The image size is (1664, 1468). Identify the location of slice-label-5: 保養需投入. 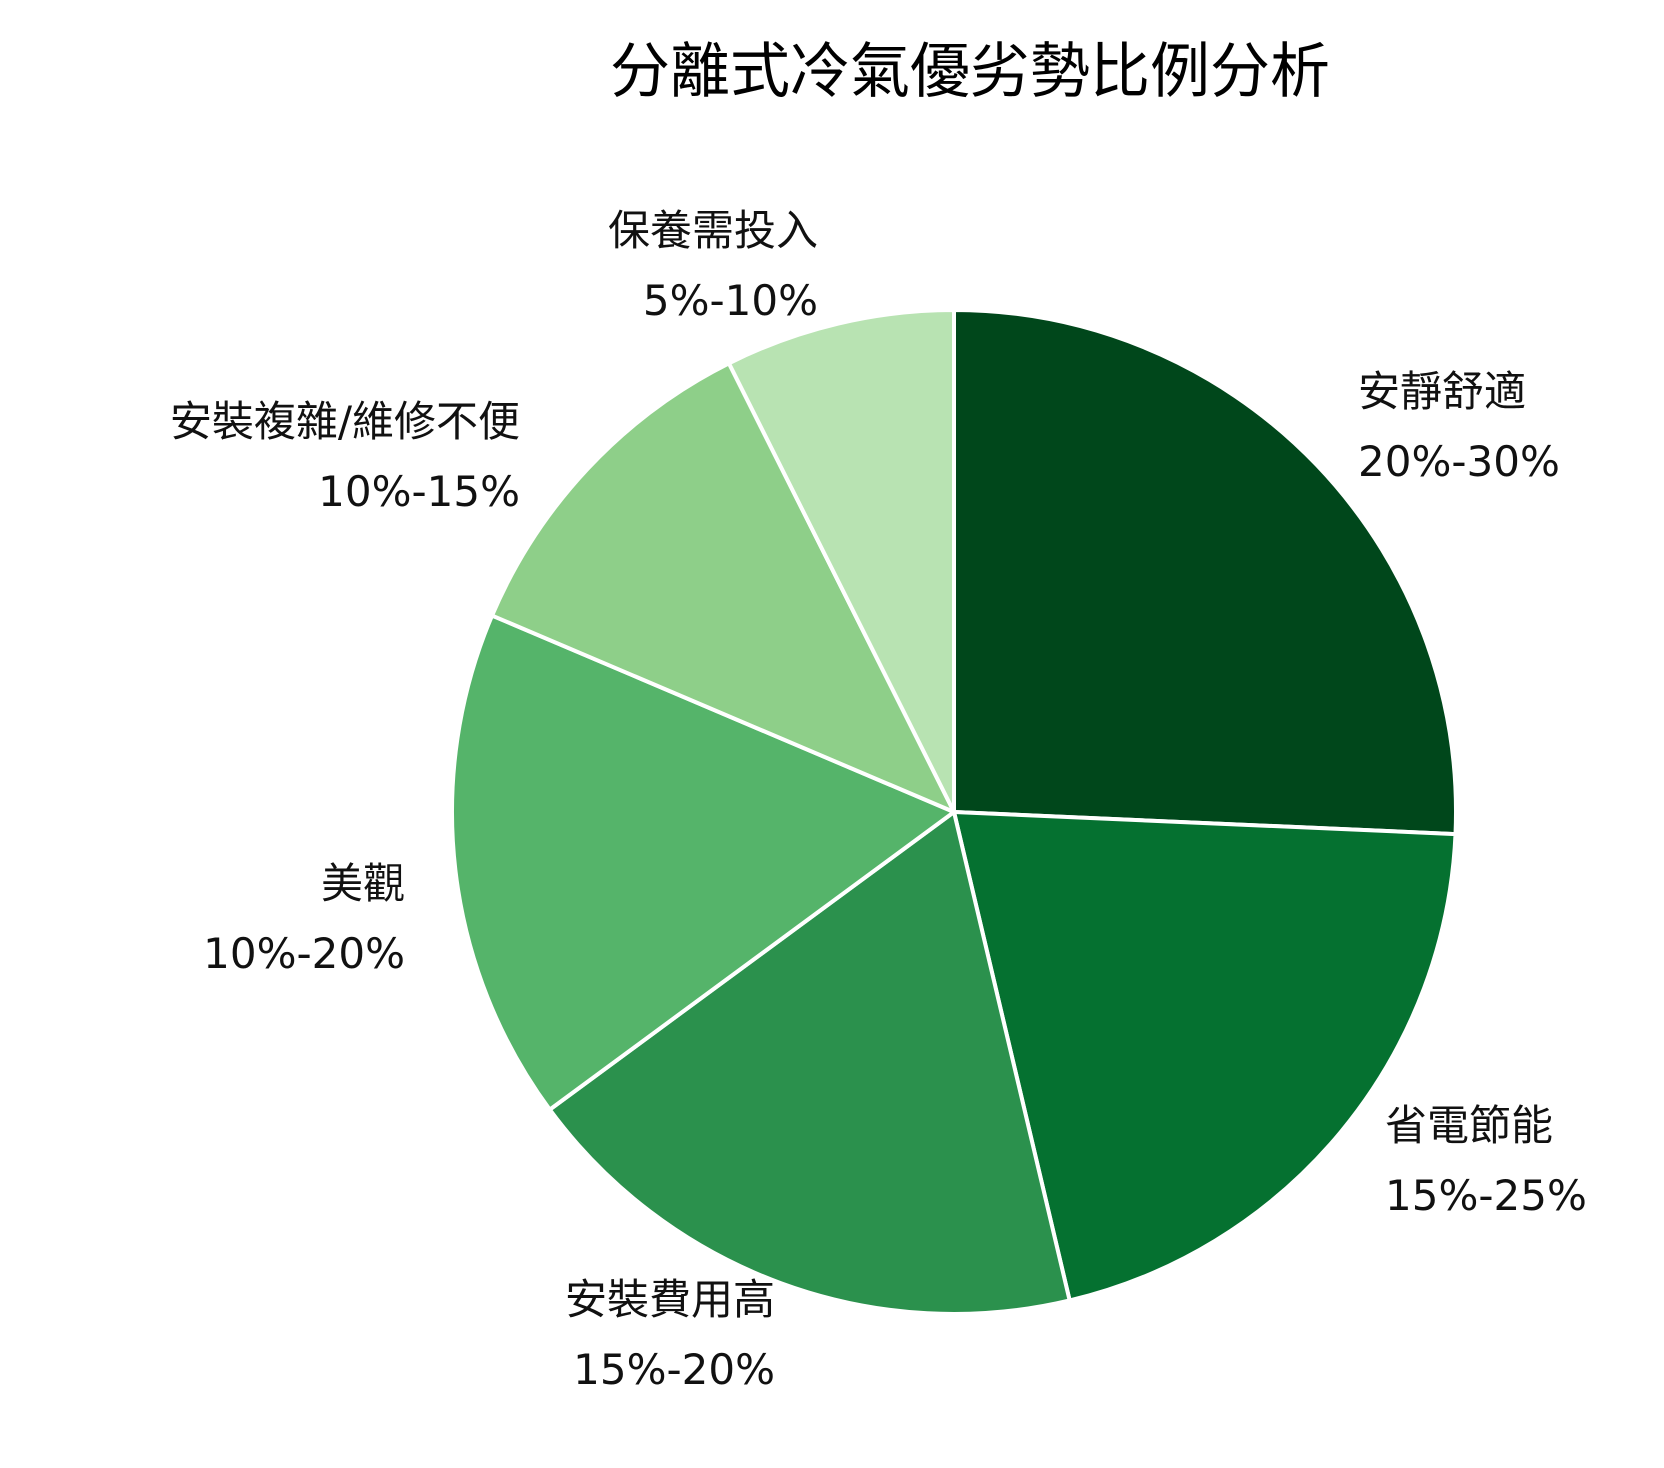
(713, 230).